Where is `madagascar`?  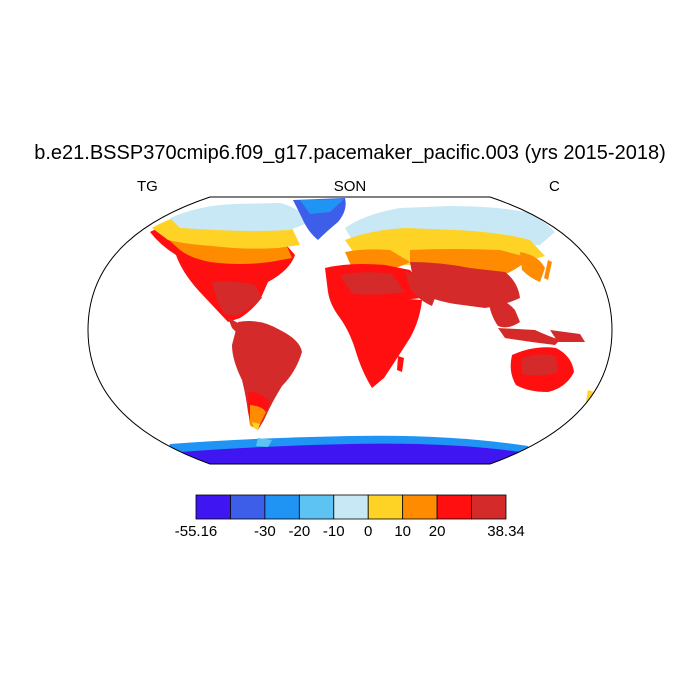 madagascar is located at coordinates (400, 364).